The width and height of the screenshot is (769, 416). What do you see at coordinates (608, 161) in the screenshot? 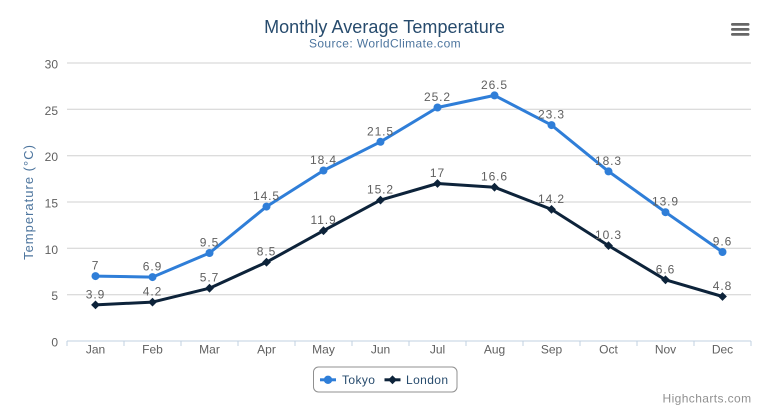
I see `svg-text: 18.3` at bounding box center [608, 161].